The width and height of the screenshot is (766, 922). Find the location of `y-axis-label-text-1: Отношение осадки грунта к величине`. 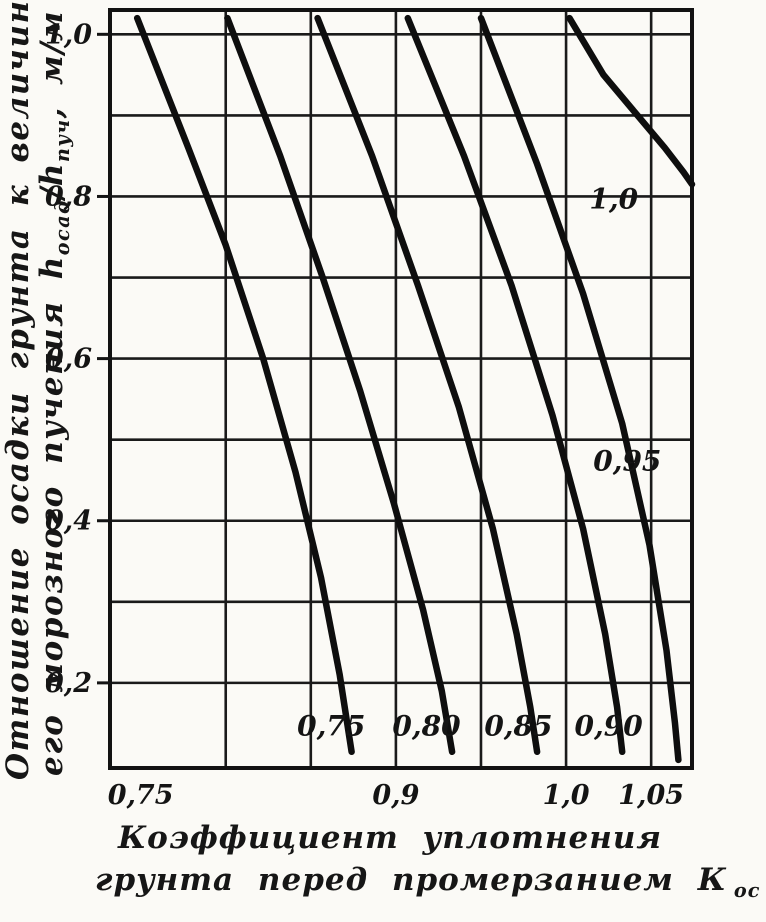

y-axis-label-text-1: Отношение осадки грунта к величине is located at coordinates (18, 390).